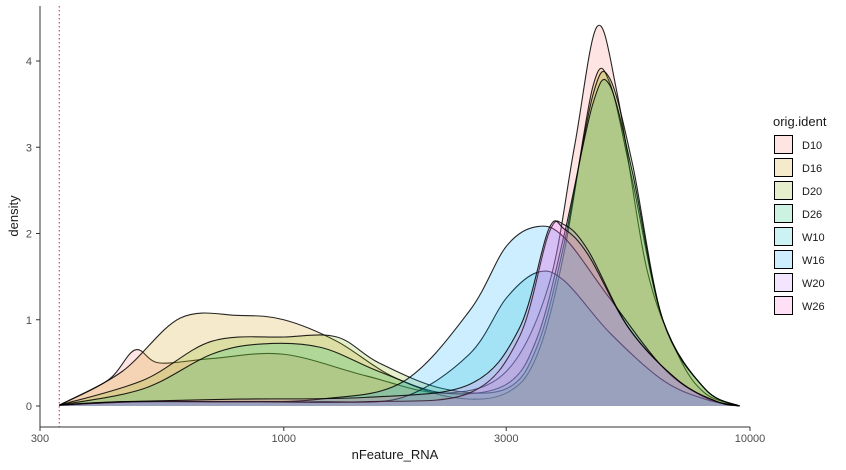 The height and width of the screenshot is (470, 846). What do you see at coordinates (813, 284) in the screenshot?
I see `legend-label: W20` at bounding box center [813, 284].